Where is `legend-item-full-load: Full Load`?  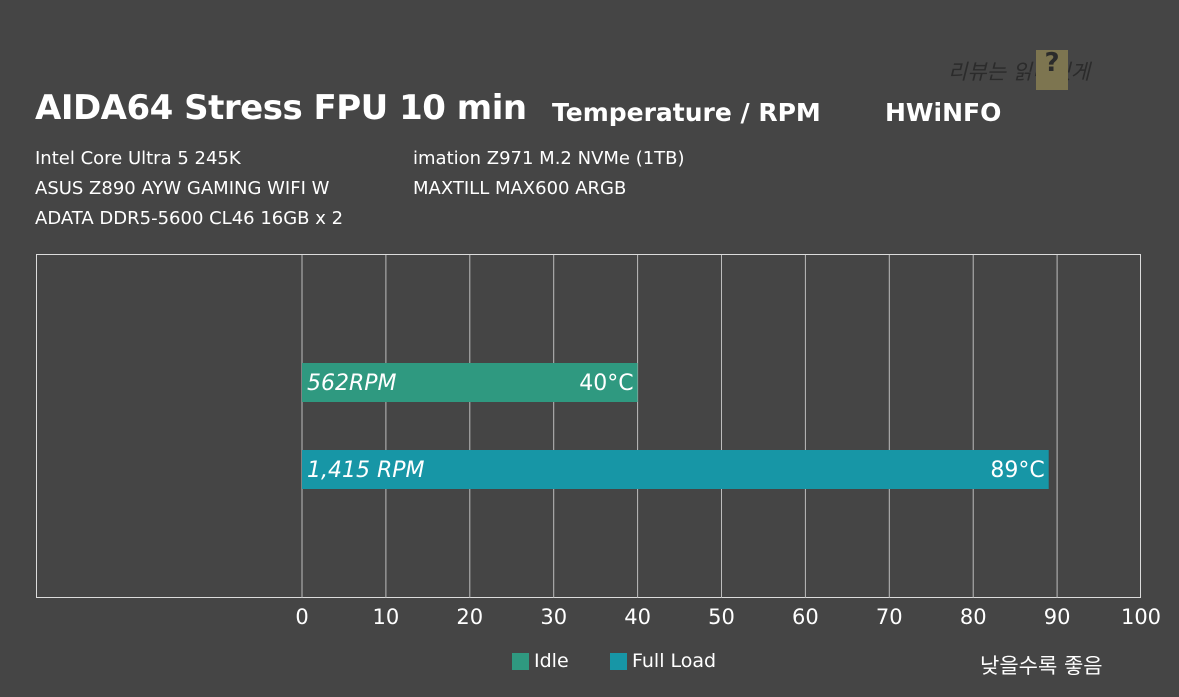
legend-item-full-load: Full Load is located at coordinates (663, 661).